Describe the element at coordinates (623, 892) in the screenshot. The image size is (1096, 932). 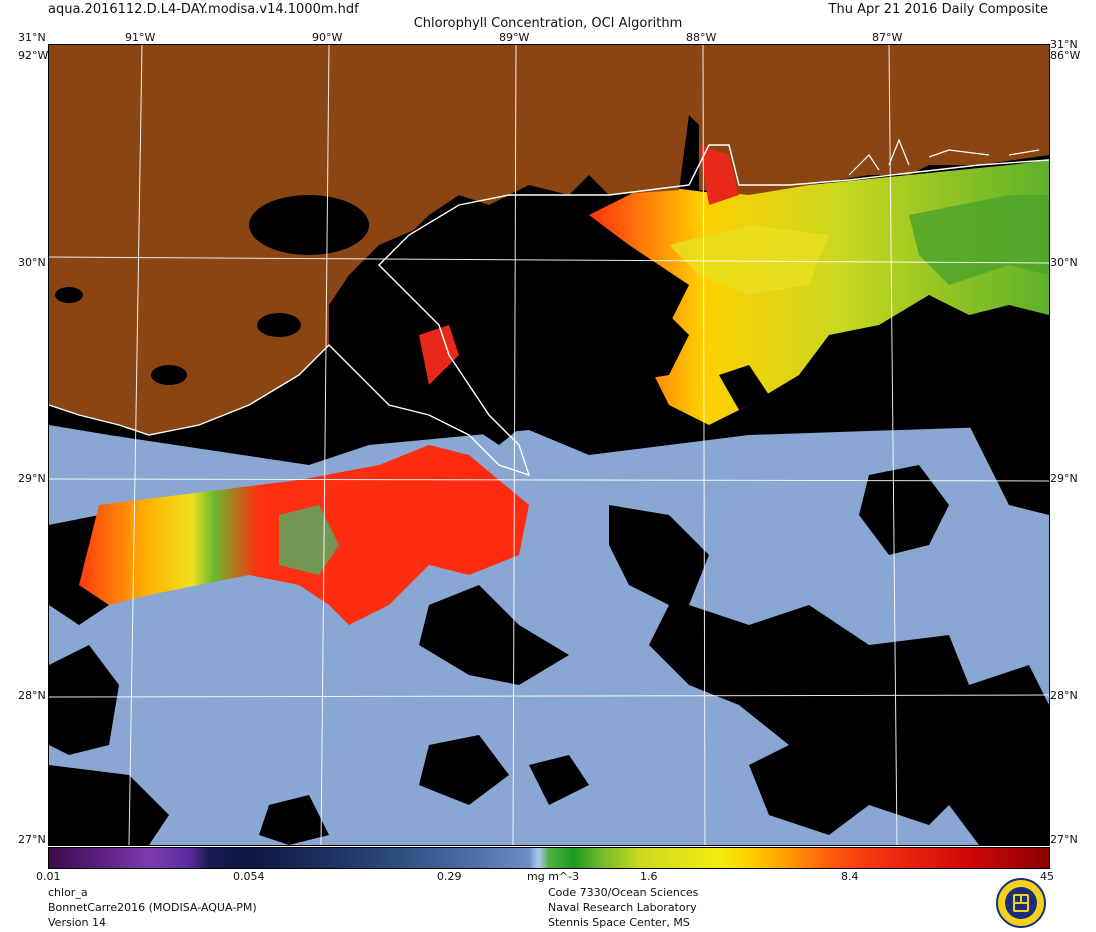
I see `org-line-1: Code 7330/Ocean Sciences` at that location.